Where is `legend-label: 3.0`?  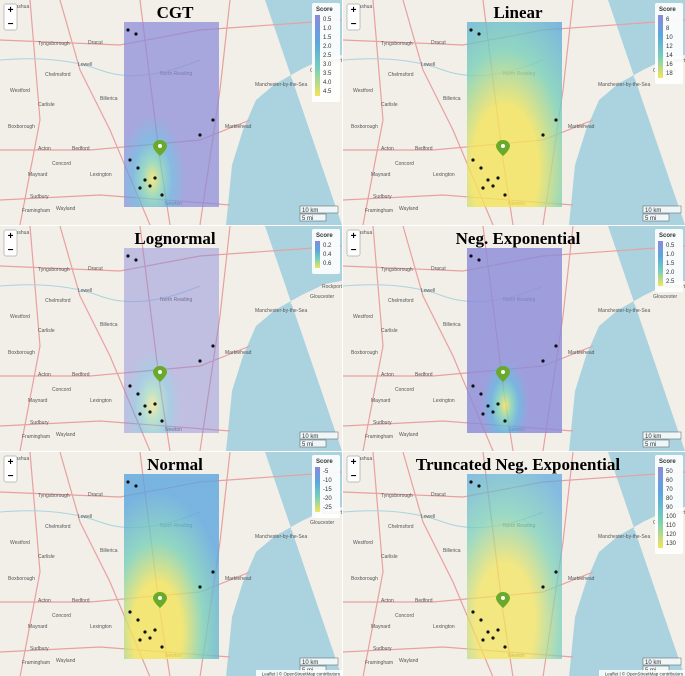 legend-label: 3.0 is located at coordinates (327, 65).